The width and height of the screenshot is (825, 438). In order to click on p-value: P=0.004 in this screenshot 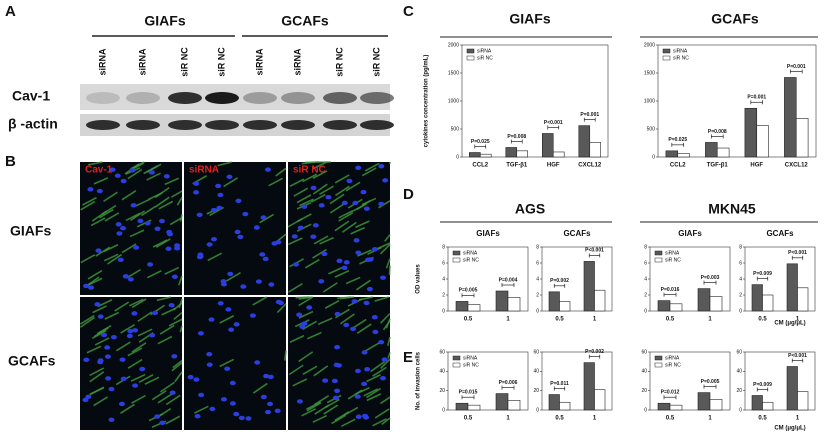, I will do `click(508, 280)`.